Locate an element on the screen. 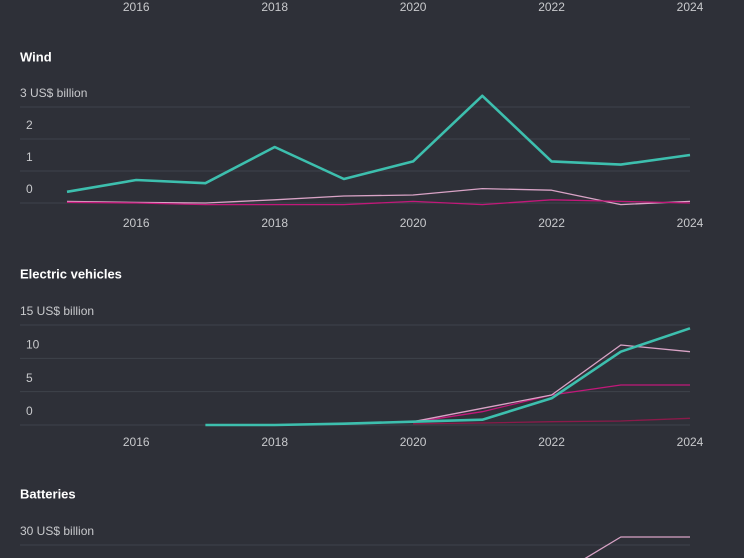  y-tick-label: 2 is located at coordinates (29, 125).